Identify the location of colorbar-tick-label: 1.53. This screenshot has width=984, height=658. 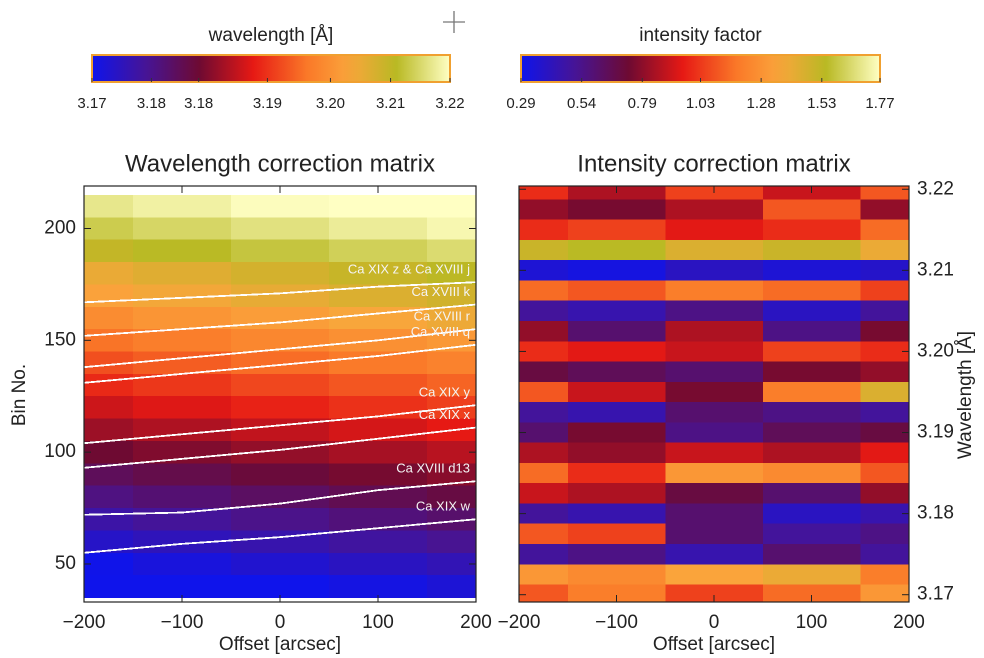
(821, 103).